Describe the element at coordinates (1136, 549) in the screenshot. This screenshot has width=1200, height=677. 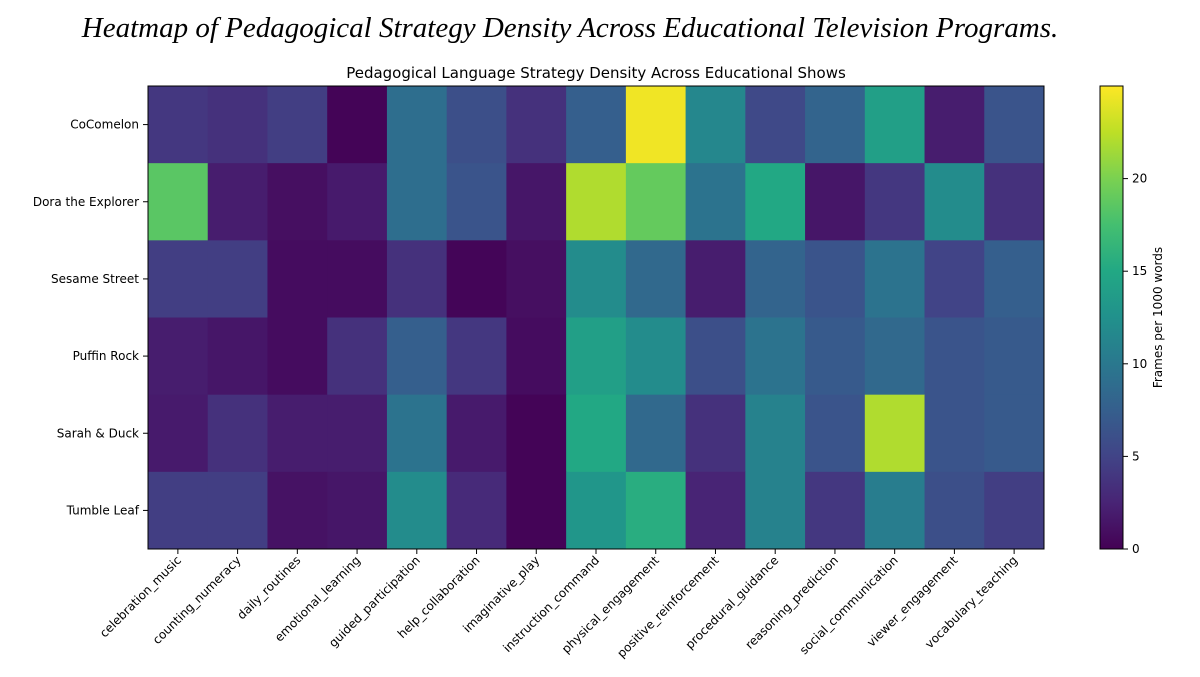
I see `colorbar-tick-label: 0` at that location.